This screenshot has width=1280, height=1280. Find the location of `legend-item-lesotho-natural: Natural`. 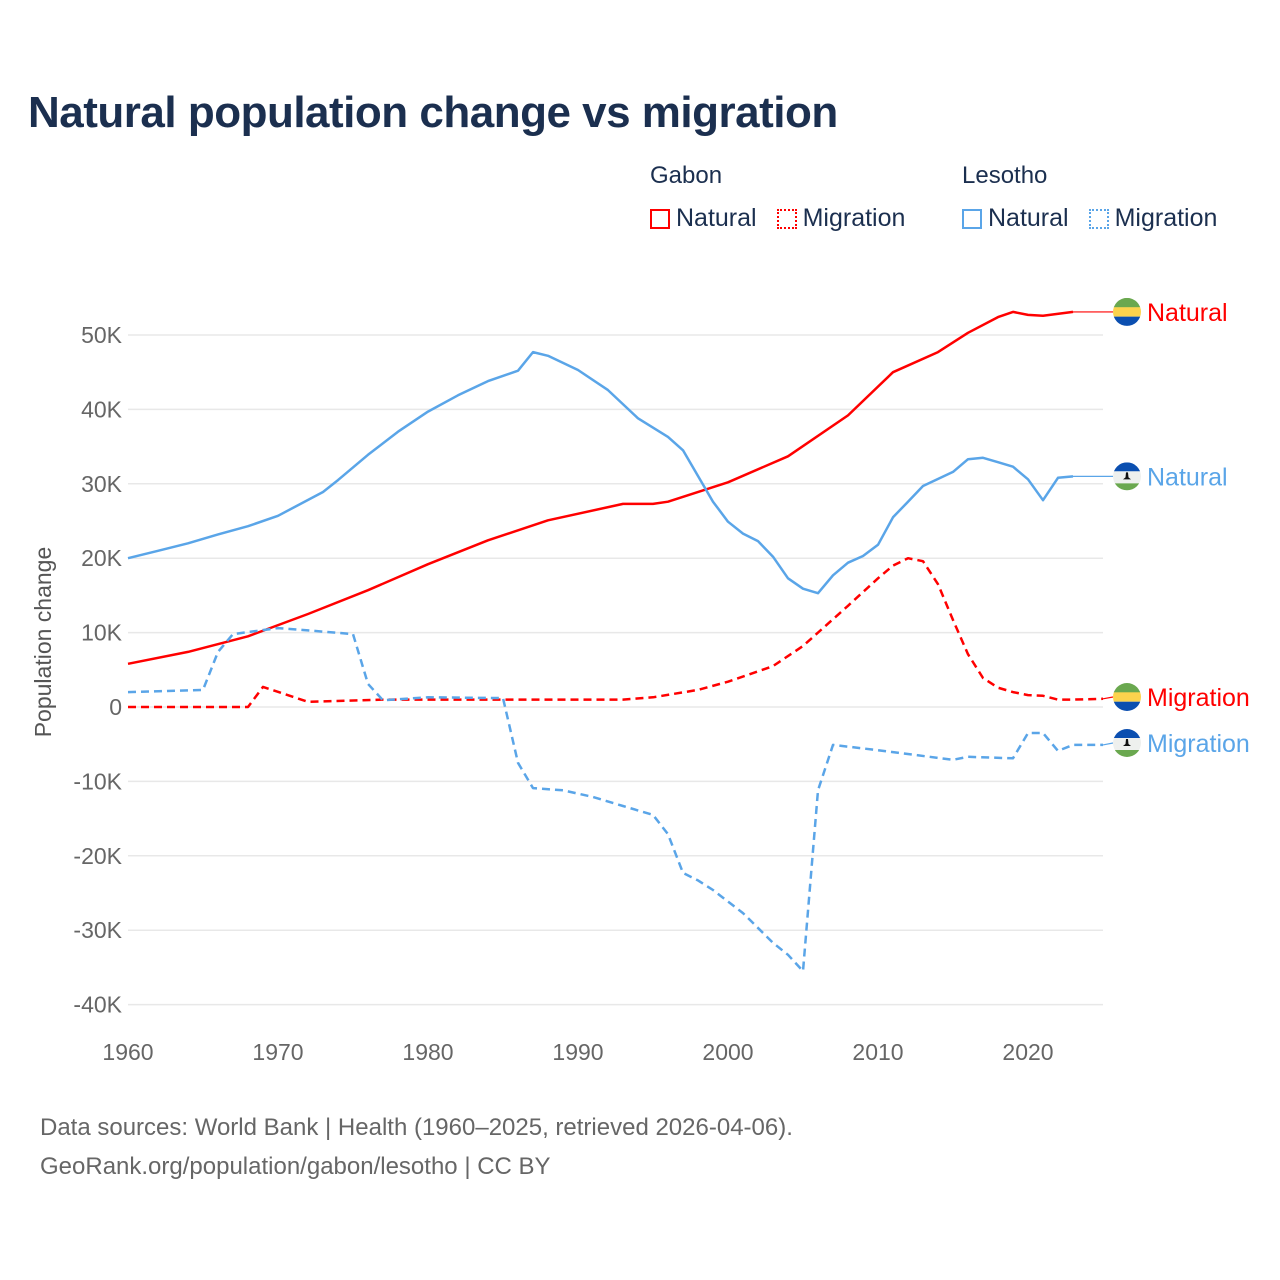

legend-item-lesotho-natural: Natural is located at coordinates (1015, 218).